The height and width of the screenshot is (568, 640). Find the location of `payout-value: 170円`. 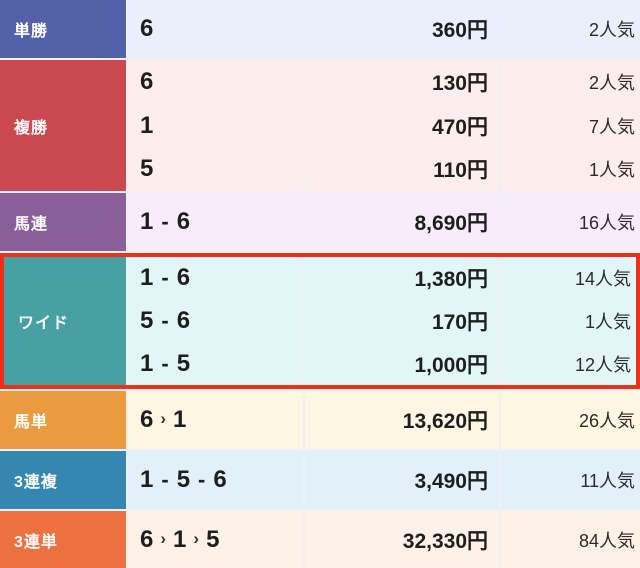

payout-value: 170円 is located at coordinates (459, 322).